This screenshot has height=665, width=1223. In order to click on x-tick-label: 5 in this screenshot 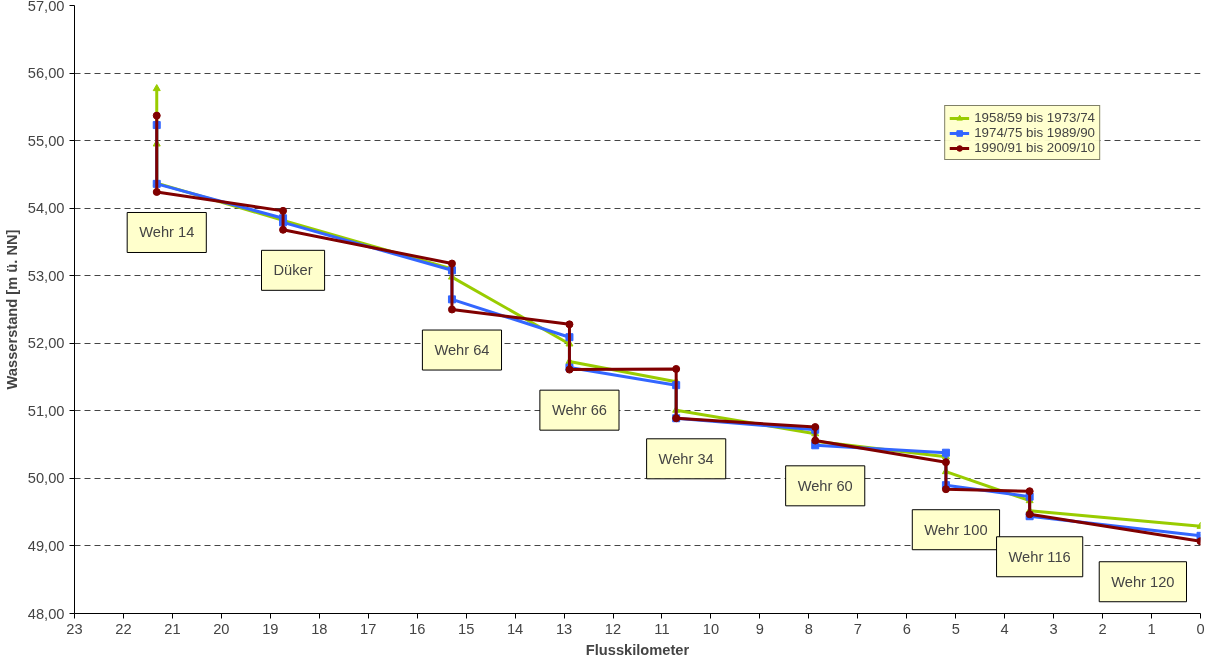, I will do `click(955, 628)`.